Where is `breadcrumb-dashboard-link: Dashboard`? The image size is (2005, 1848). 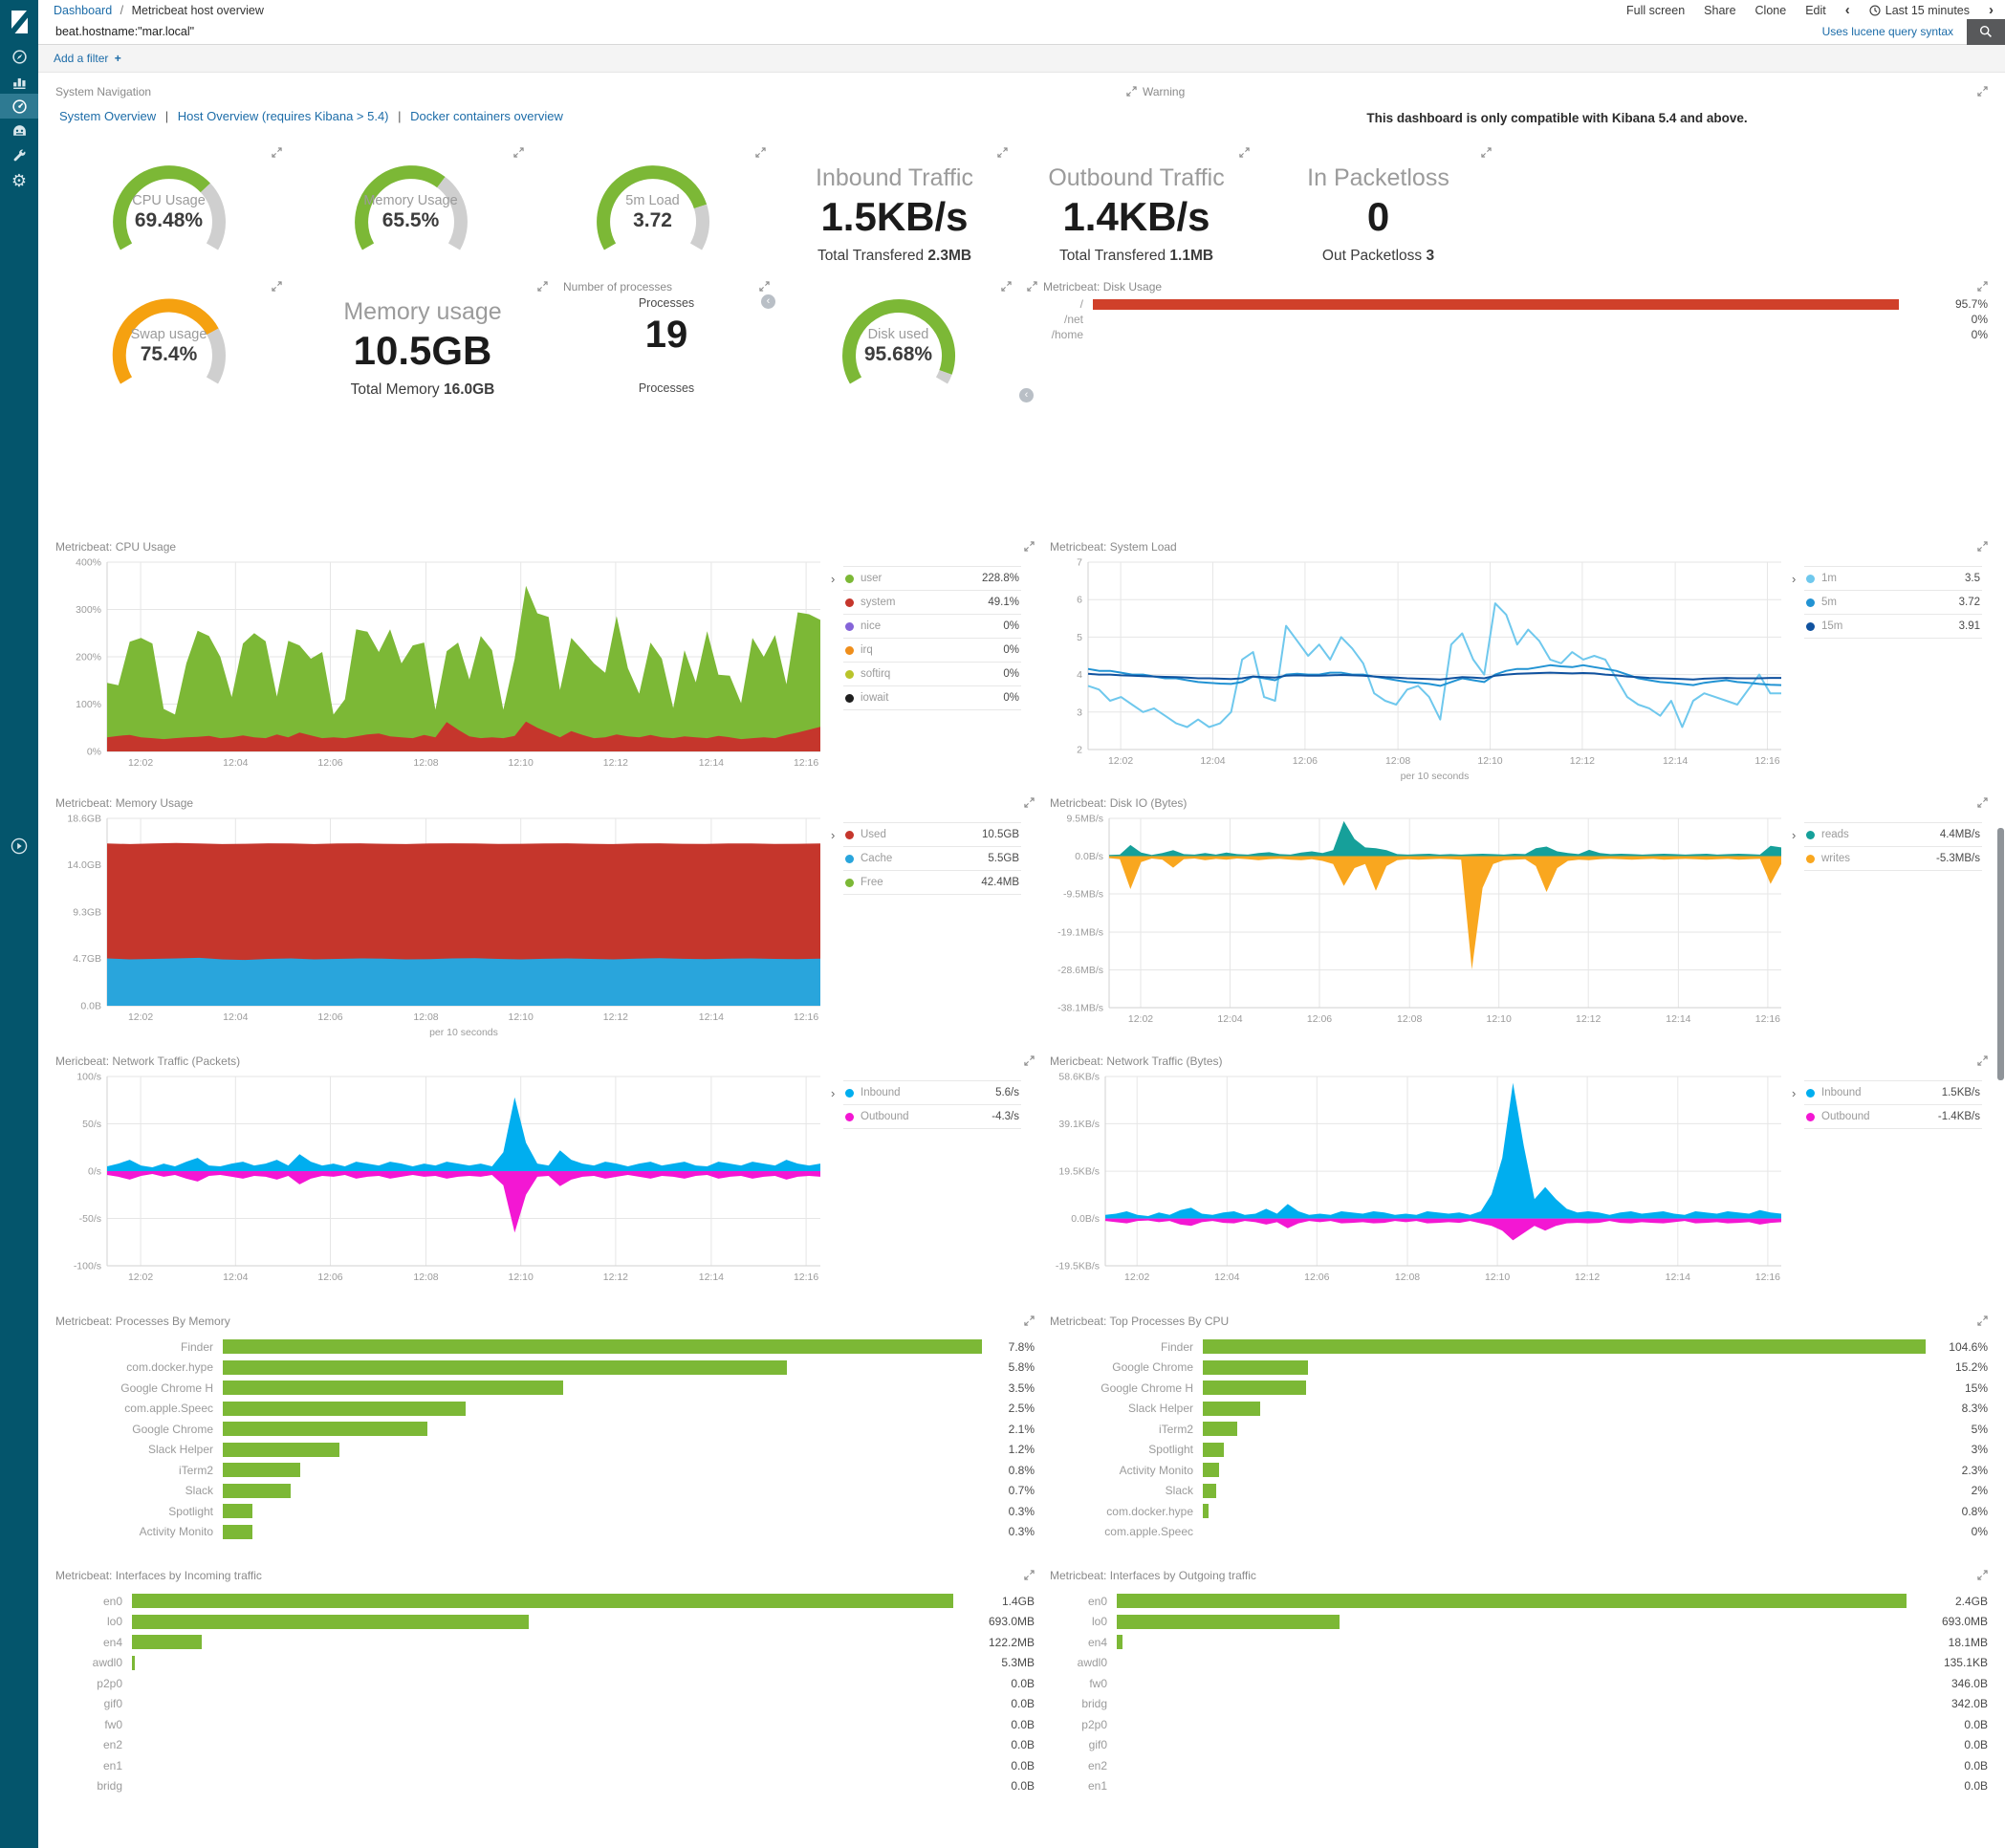
breadcrumb-dashboard-link: Dashboard is located at coordinates (83, 10).